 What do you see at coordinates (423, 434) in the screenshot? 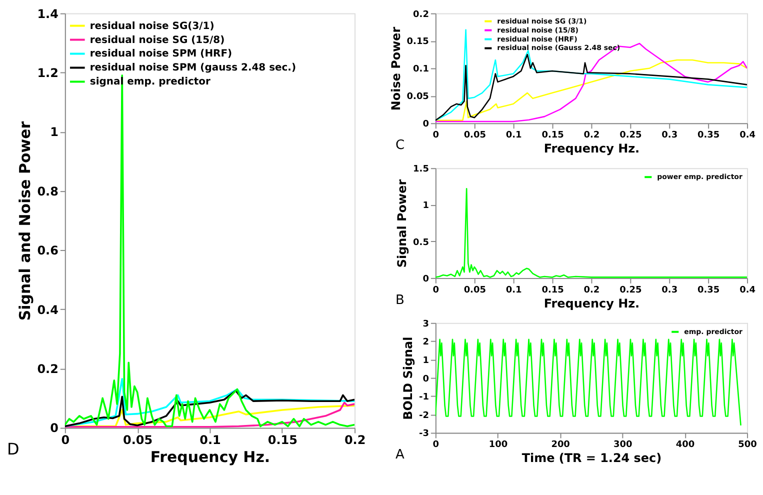
I see `y-tick-label: -3` at bounding box center [423, 434].